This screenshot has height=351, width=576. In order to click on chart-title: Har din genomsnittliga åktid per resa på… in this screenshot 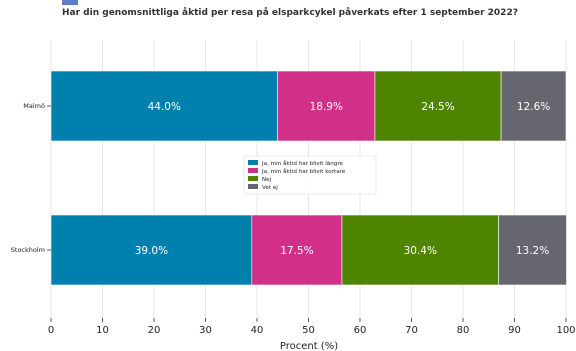, I will do `click(290, 13)`.